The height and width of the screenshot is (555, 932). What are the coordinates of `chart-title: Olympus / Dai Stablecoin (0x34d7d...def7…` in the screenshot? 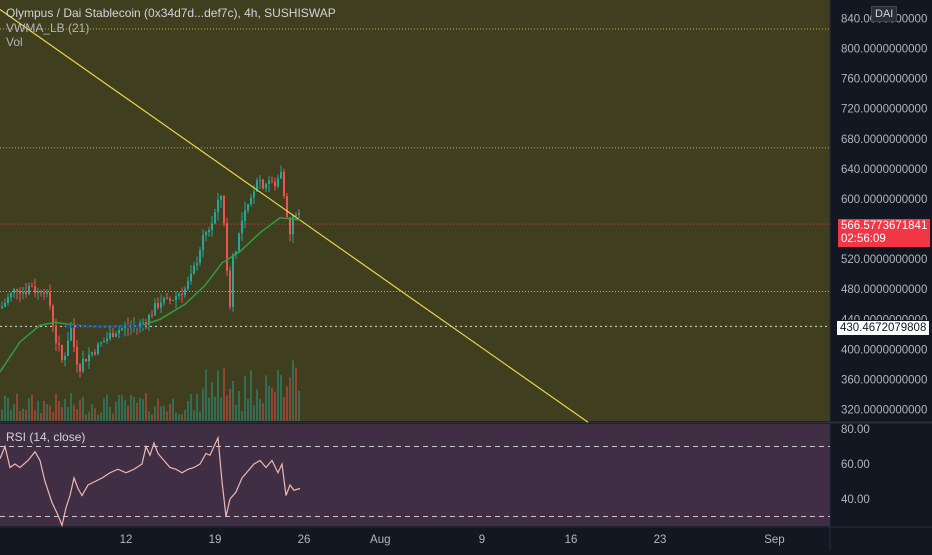 It's located at (171, 13).